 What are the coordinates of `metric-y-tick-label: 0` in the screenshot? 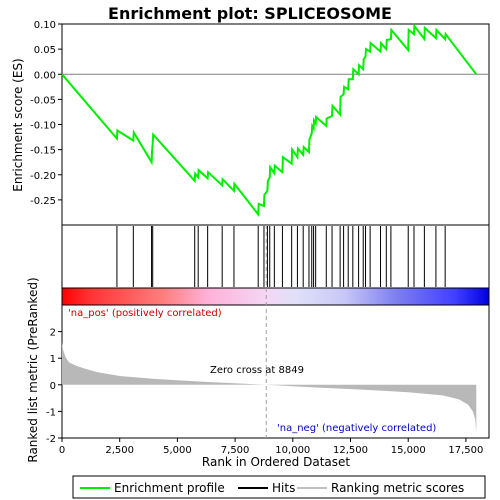 It's located at (53, 386).